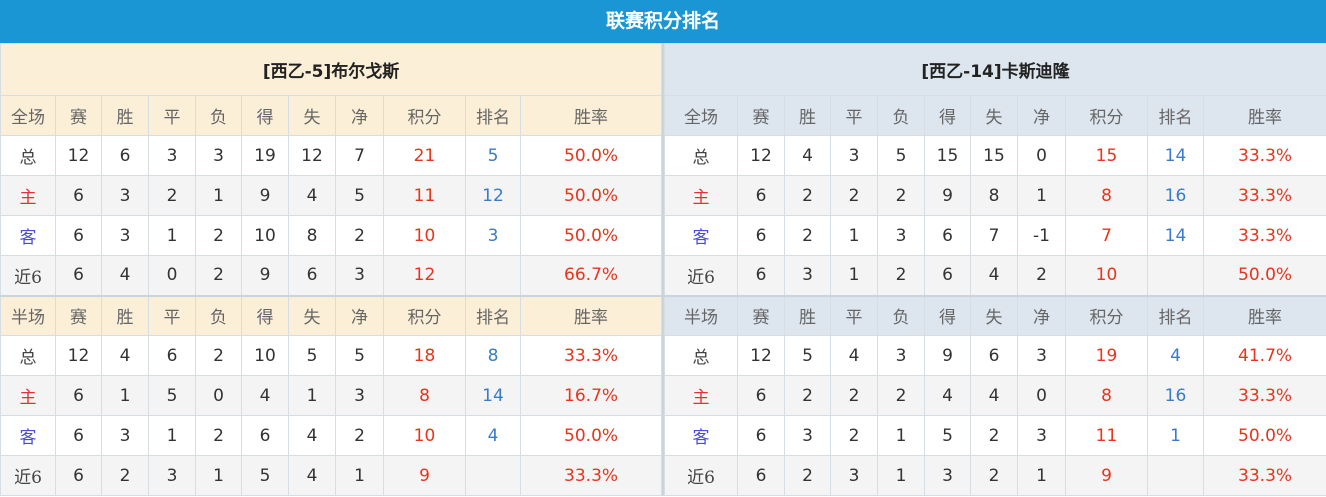  What do you see at coordinates (1106, 155) in the screenshot?
I see `cell-points: 15` at bounding box center [1106, 155].